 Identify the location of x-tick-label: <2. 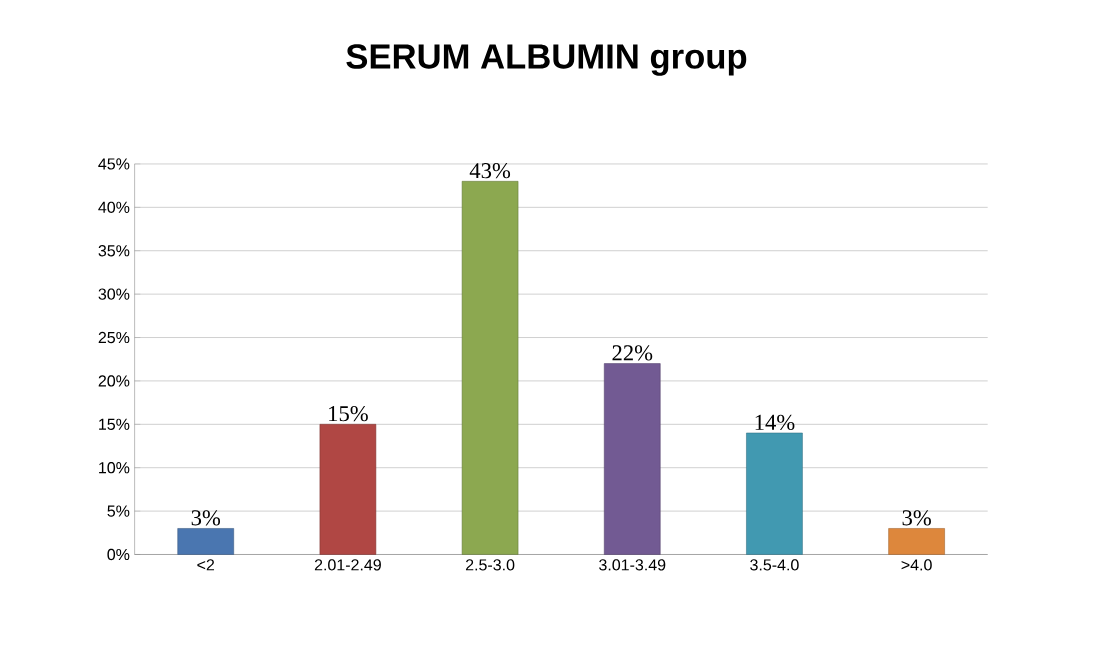
(206, 564).